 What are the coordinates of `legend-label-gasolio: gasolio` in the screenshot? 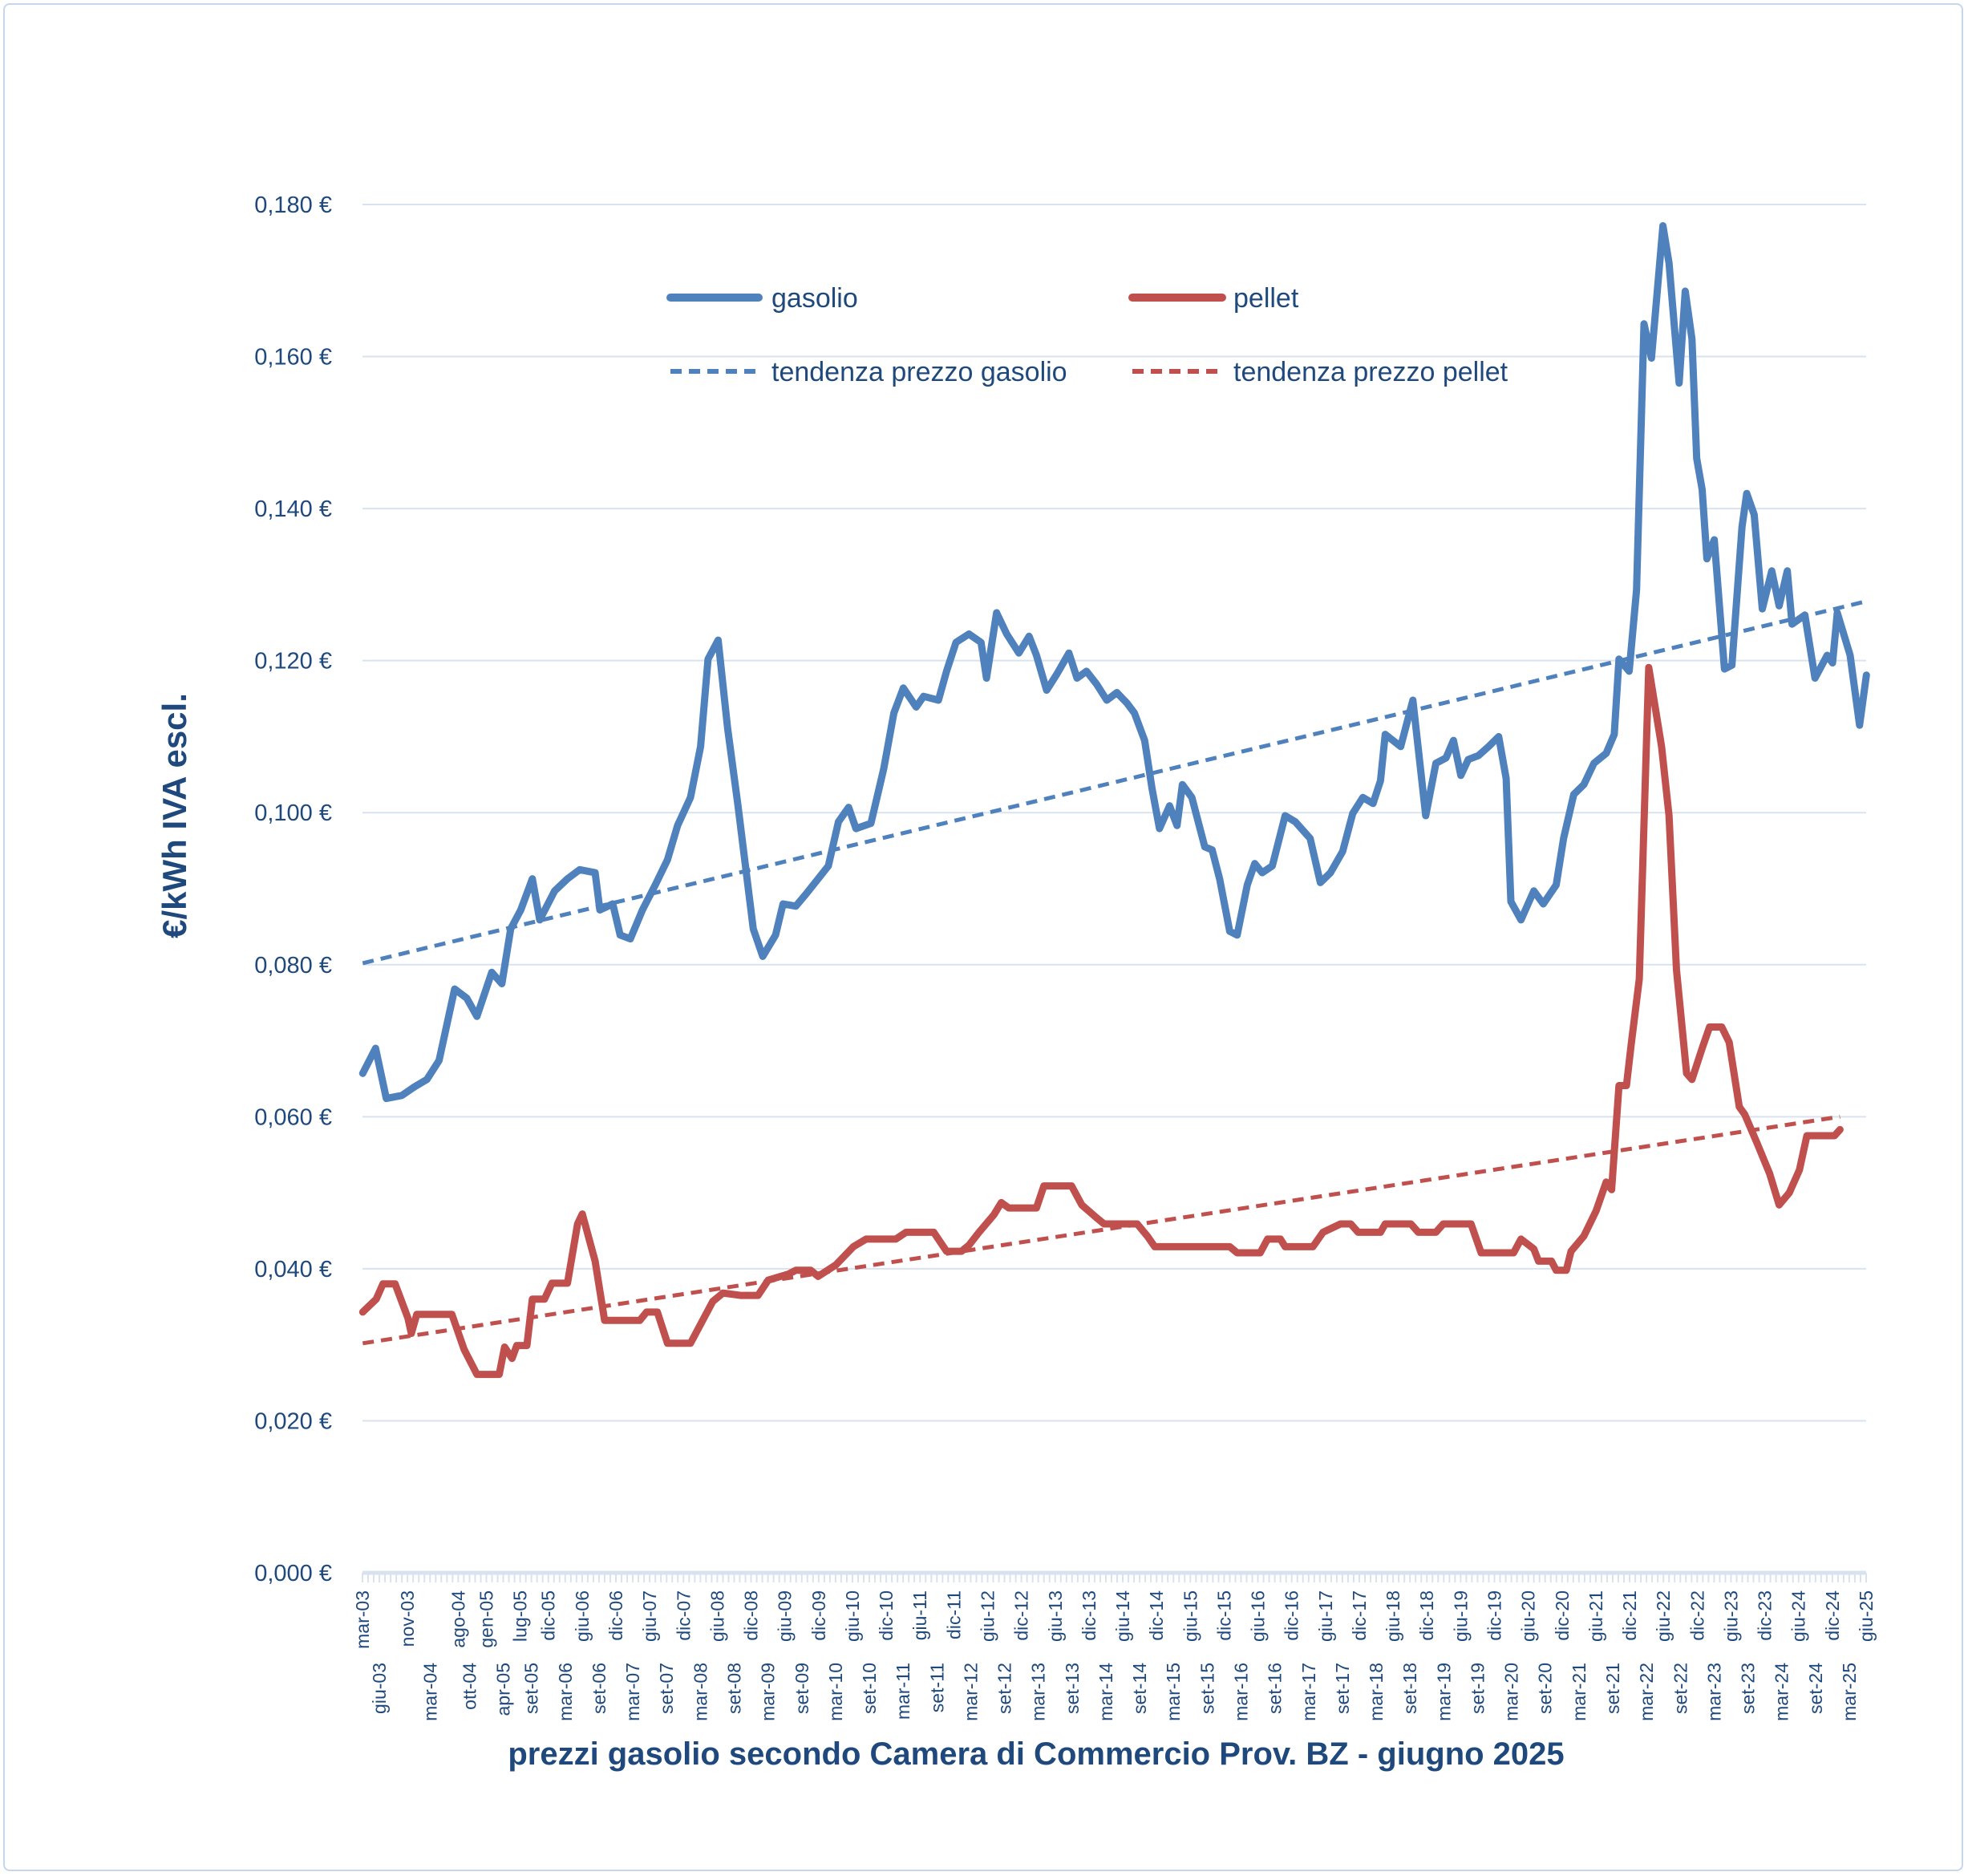 It's located at (815, 298).